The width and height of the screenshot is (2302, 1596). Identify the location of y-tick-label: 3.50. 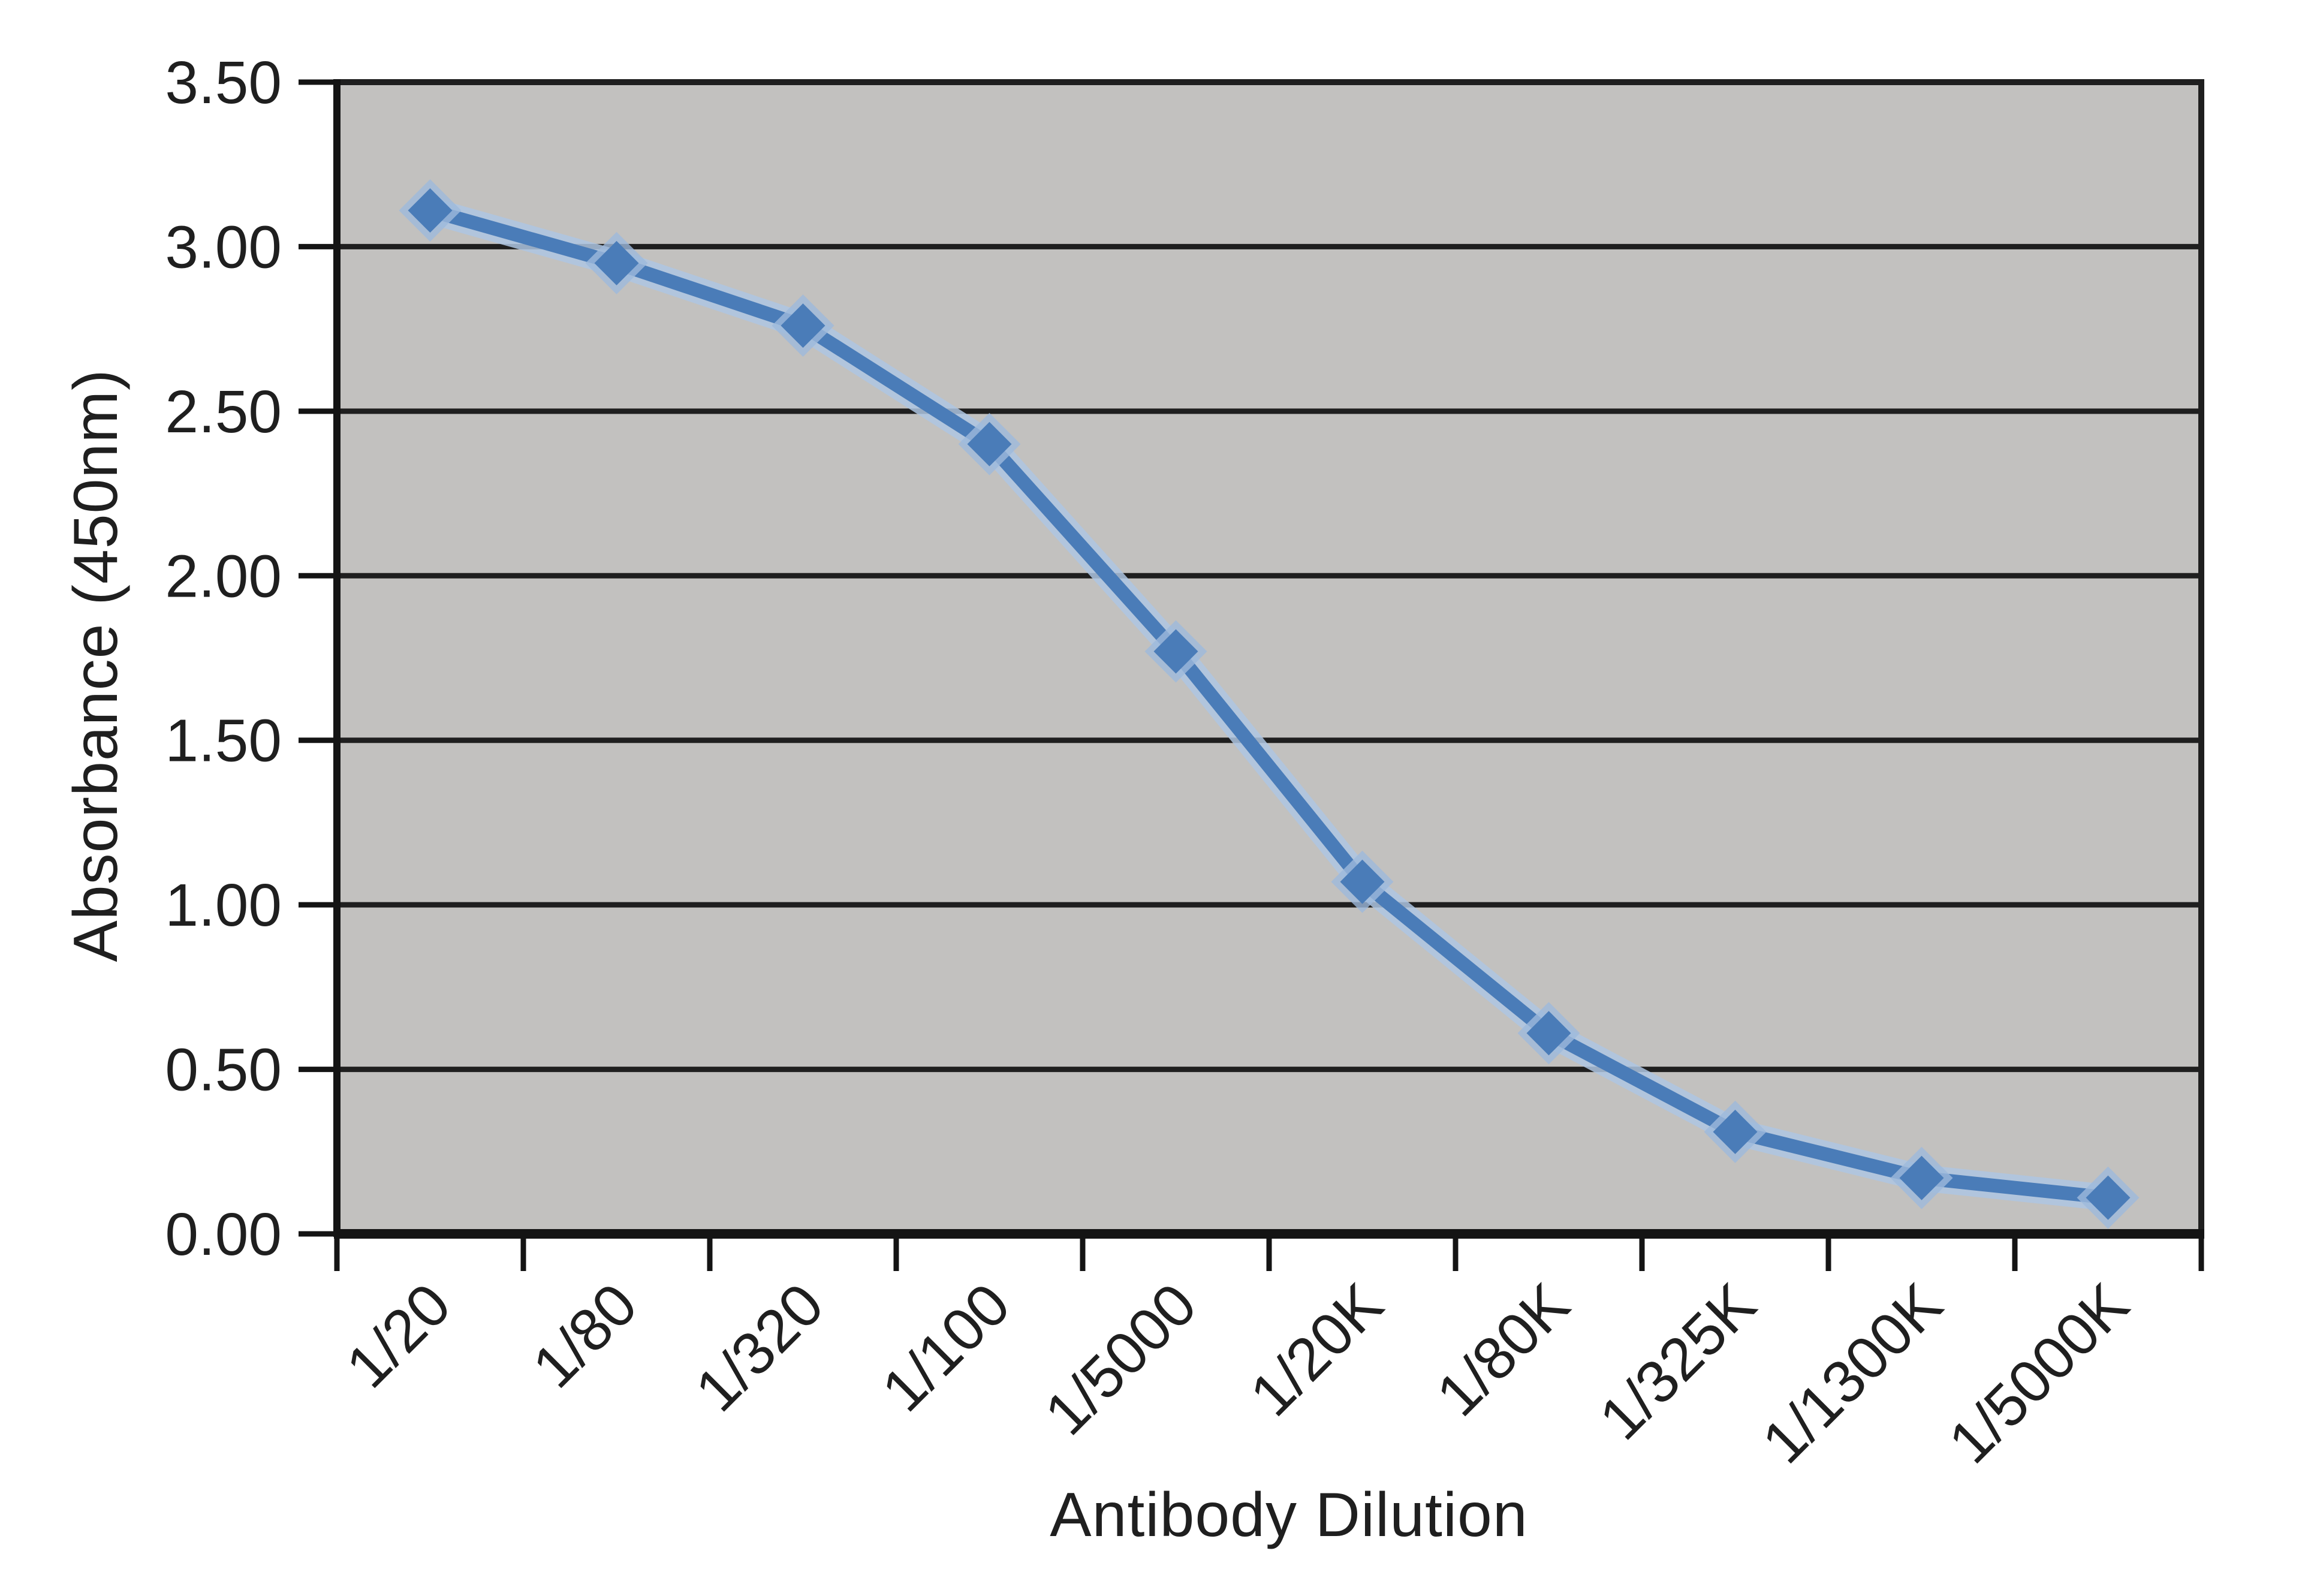
(223, 82).